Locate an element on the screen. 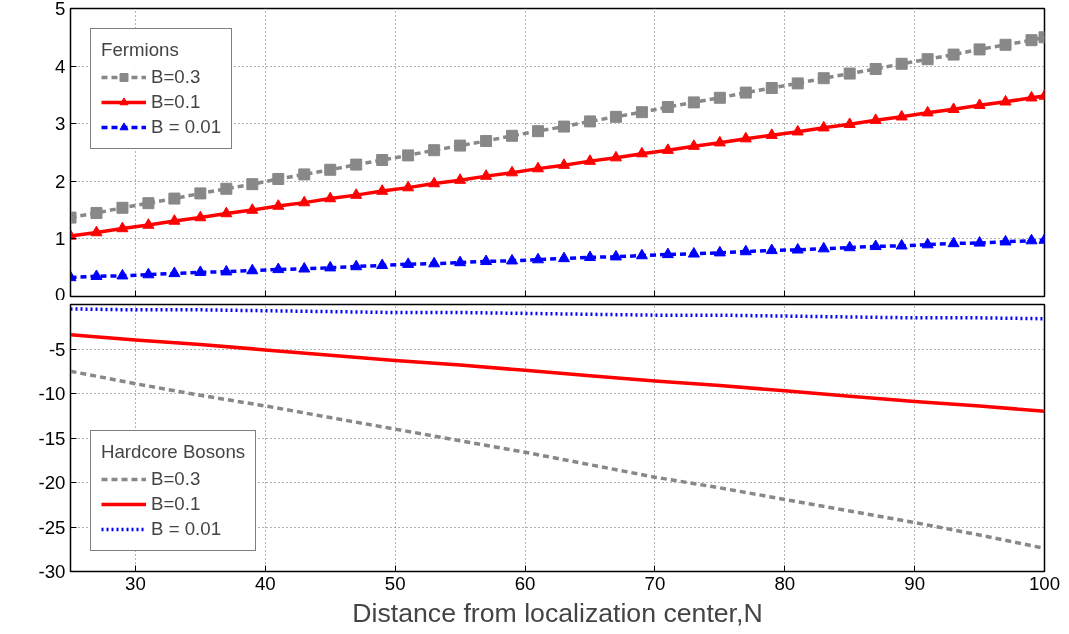 Image resolution: width=1069 pixels, height=634 pixels. x-tick-label: 50 is located at coordinates (395, 583).